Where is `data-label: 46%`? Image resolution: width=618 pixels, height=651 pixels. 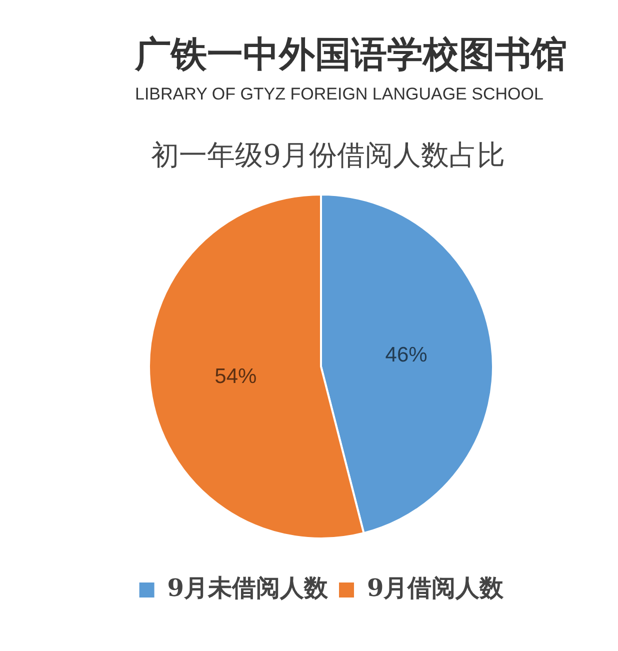 data-label: 46% is located at coordinates (406, 355).